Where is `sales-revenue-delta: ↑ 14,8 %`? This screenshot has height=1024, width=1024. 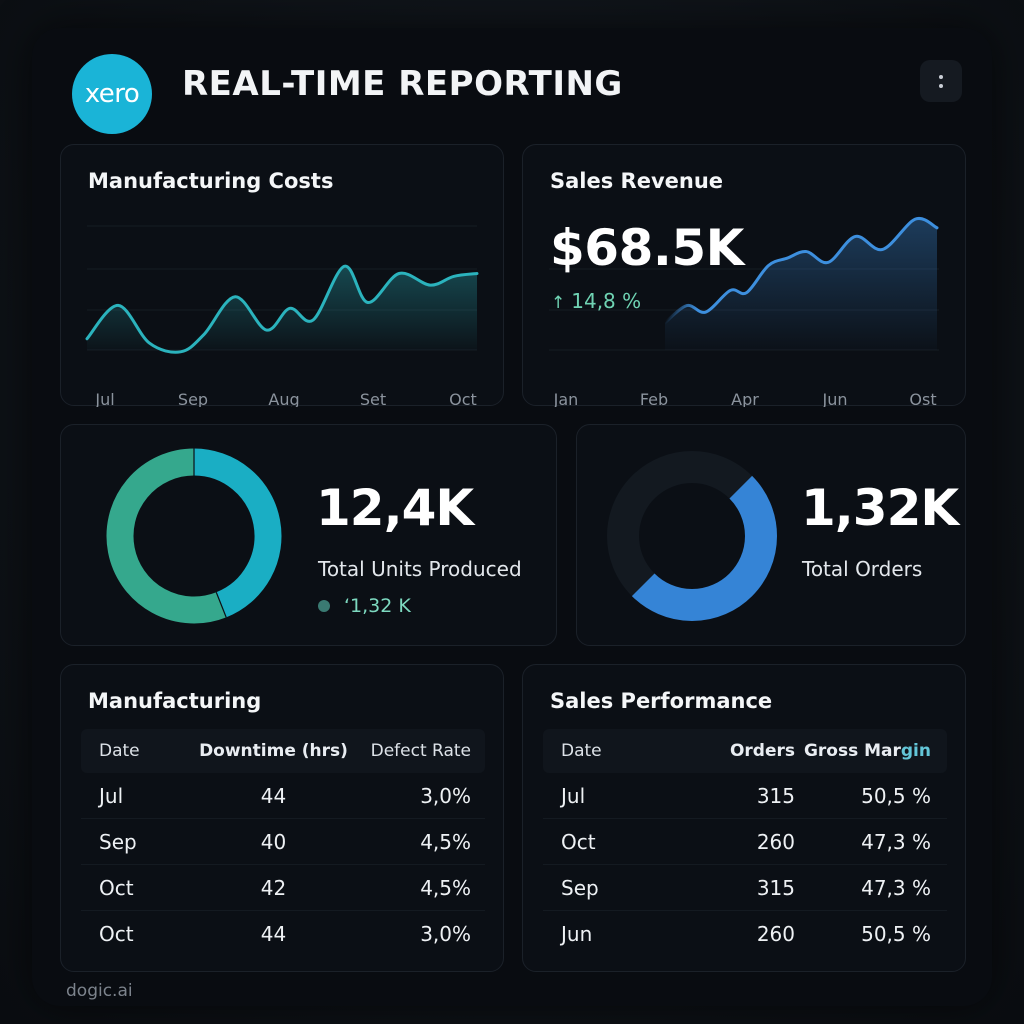 sales-revenue-delta: ↑ 14,8 % is located at coordinates (596, 301).